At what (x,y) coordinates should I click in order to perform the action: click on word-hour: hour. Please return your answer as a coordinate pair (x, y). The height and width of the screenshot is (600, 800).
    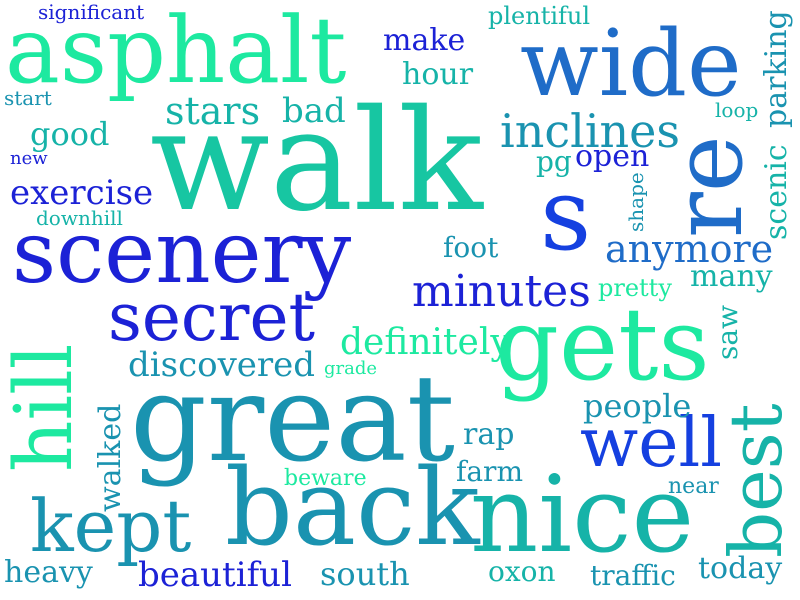
    Looking at the image, I should click on (438, 74).